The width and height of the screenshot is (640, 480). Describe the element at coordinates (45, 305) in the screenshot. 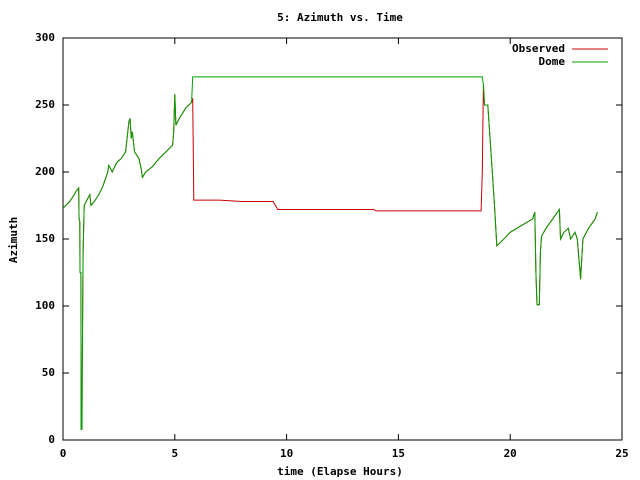

I see `y-tick-label: 100` at that location.